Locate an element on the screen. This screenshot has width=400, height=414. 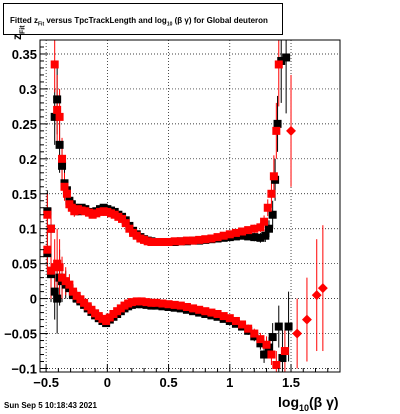
timestamp-footer: Sun Sep 5 10:18:43 2021 is located at coordinates (50, 405).